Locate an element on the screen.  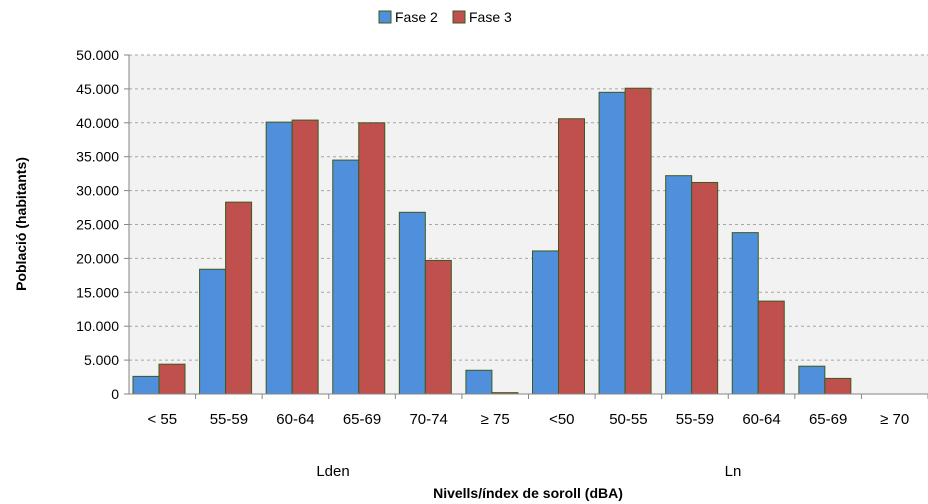
y-tick-label: 30.000 is located at coordinates (97, 191).